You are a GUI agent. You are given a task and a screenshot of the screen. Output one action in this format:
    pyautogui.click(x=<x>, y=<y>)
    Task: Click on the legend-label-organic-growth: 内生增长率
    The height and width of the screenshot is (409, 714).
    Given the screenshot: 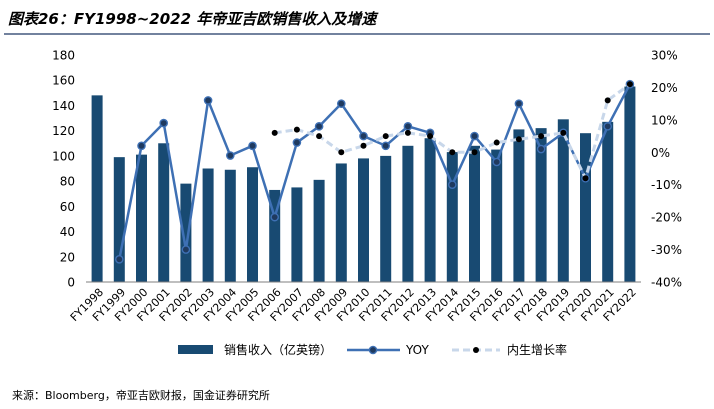 What is the action you would take?
    pyautogui.click(x=537, y=349)
    